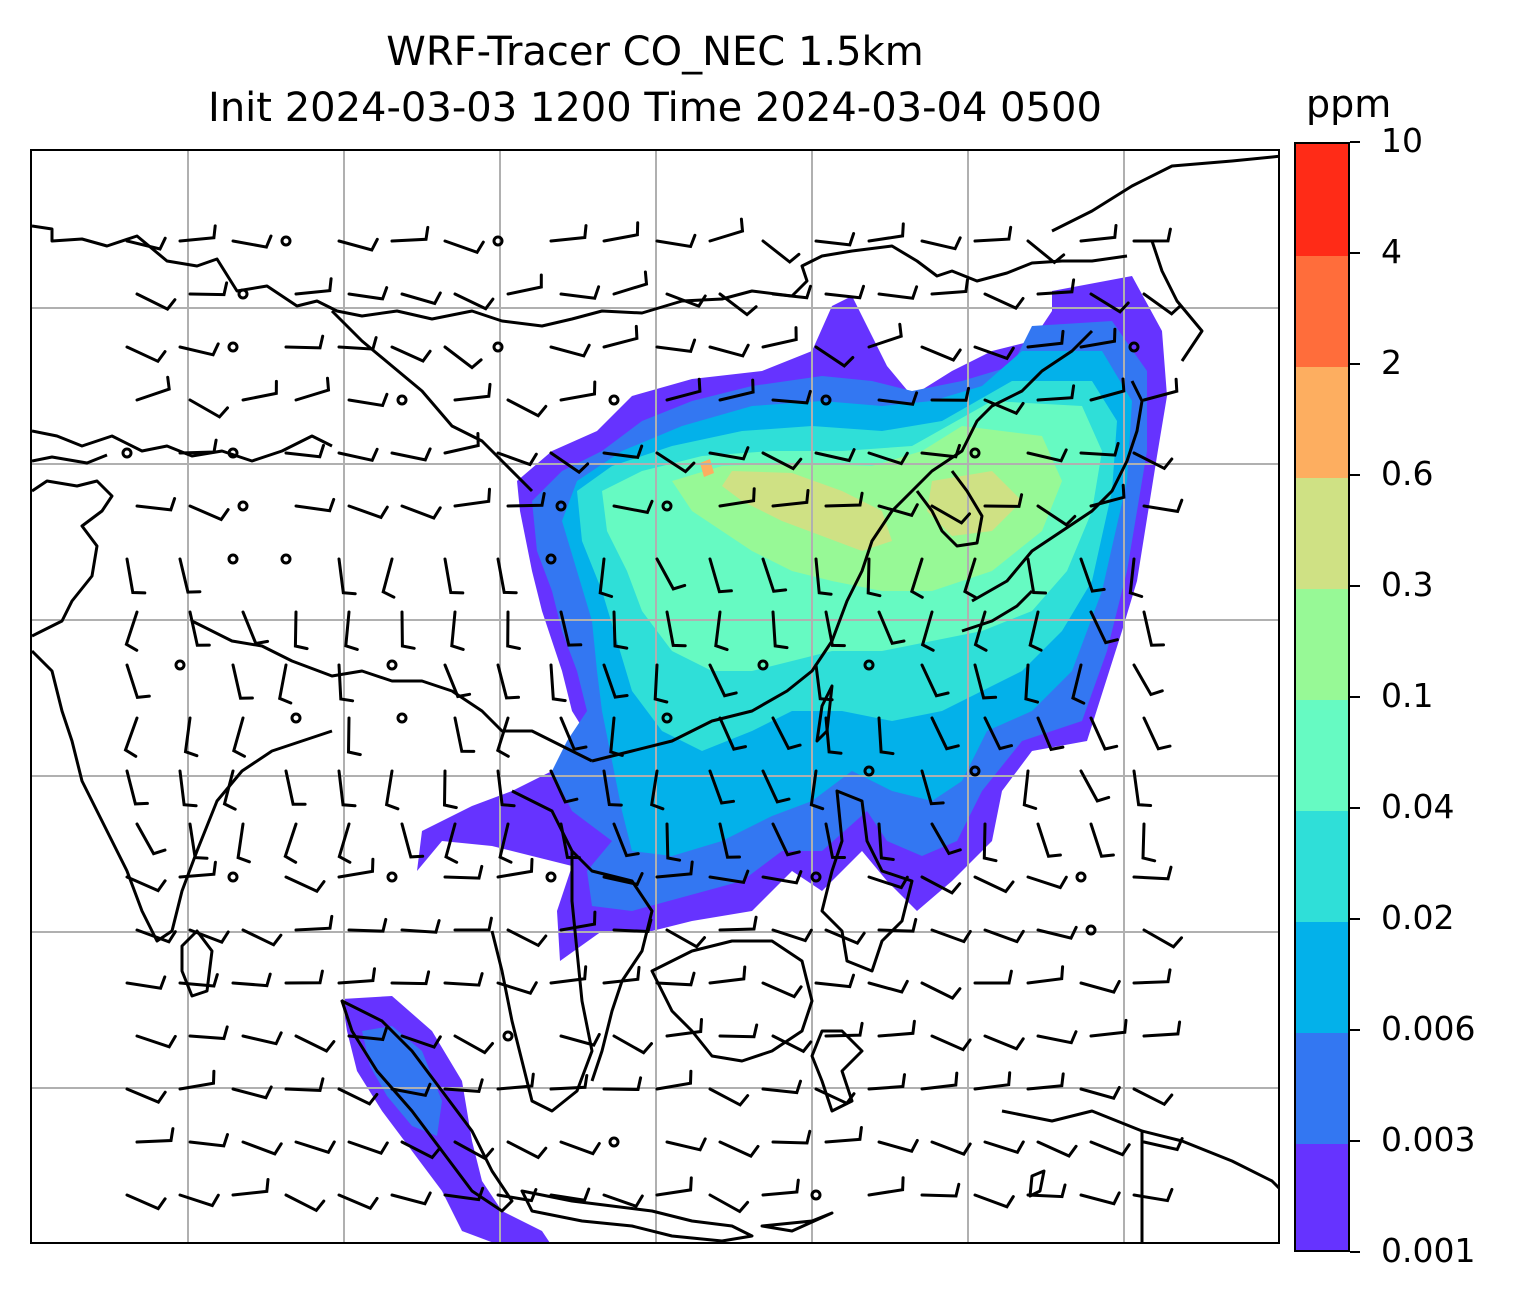 Image resolution: width=1528 pixels, height=1306 pixels. Describe the element at coordinates (1407, 584) in the screenshot. I see `colorbar-tick-label: 0.3` at that location.